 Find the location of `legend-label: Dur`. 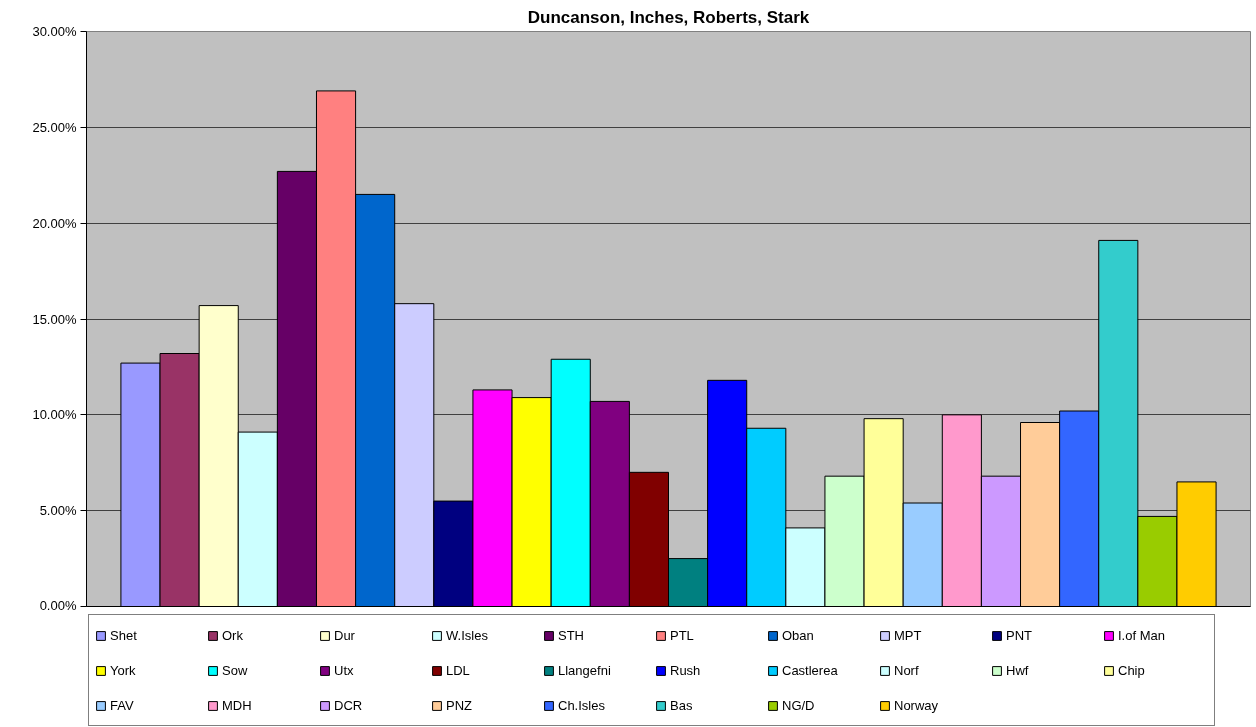

legend-label: Dur is located at coordinates (345, 635).